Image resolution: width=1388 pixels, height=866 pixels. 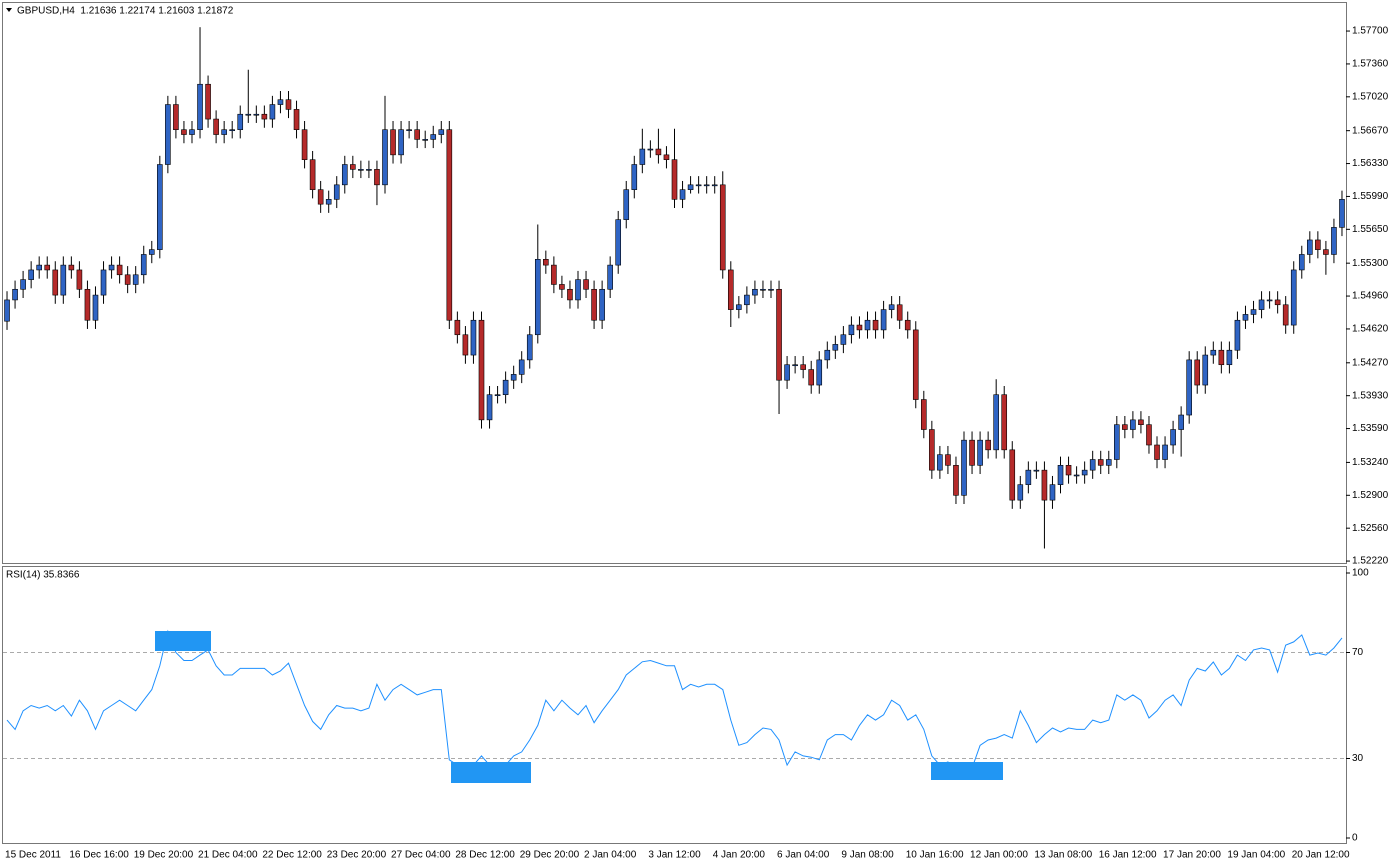 I want to click on x-tick-label: 29 Dec 20:00, so click(x=550, y=855).